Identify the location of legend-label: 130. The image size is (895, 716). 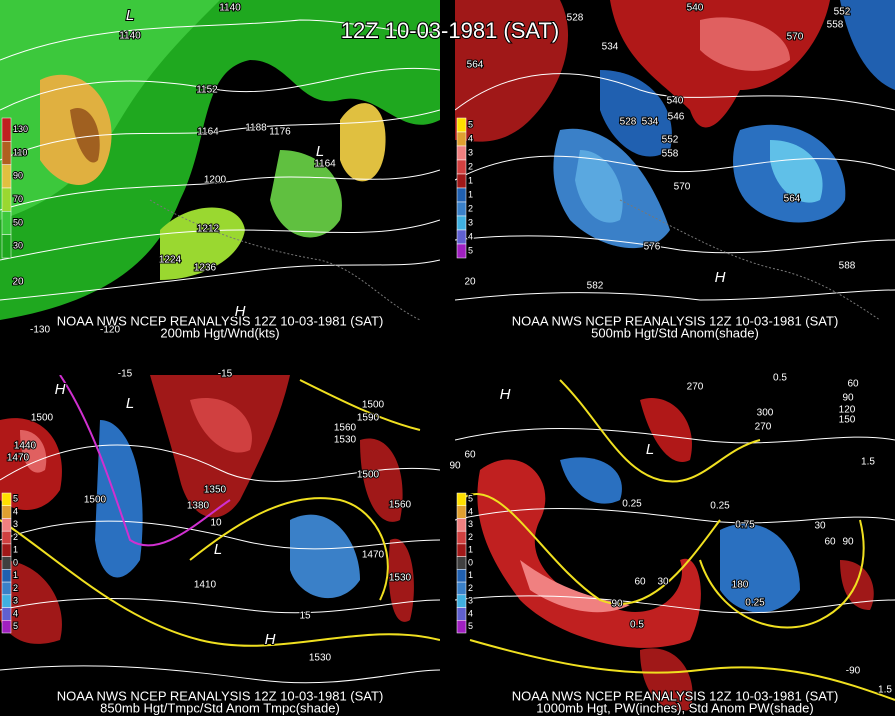
(20, 129).